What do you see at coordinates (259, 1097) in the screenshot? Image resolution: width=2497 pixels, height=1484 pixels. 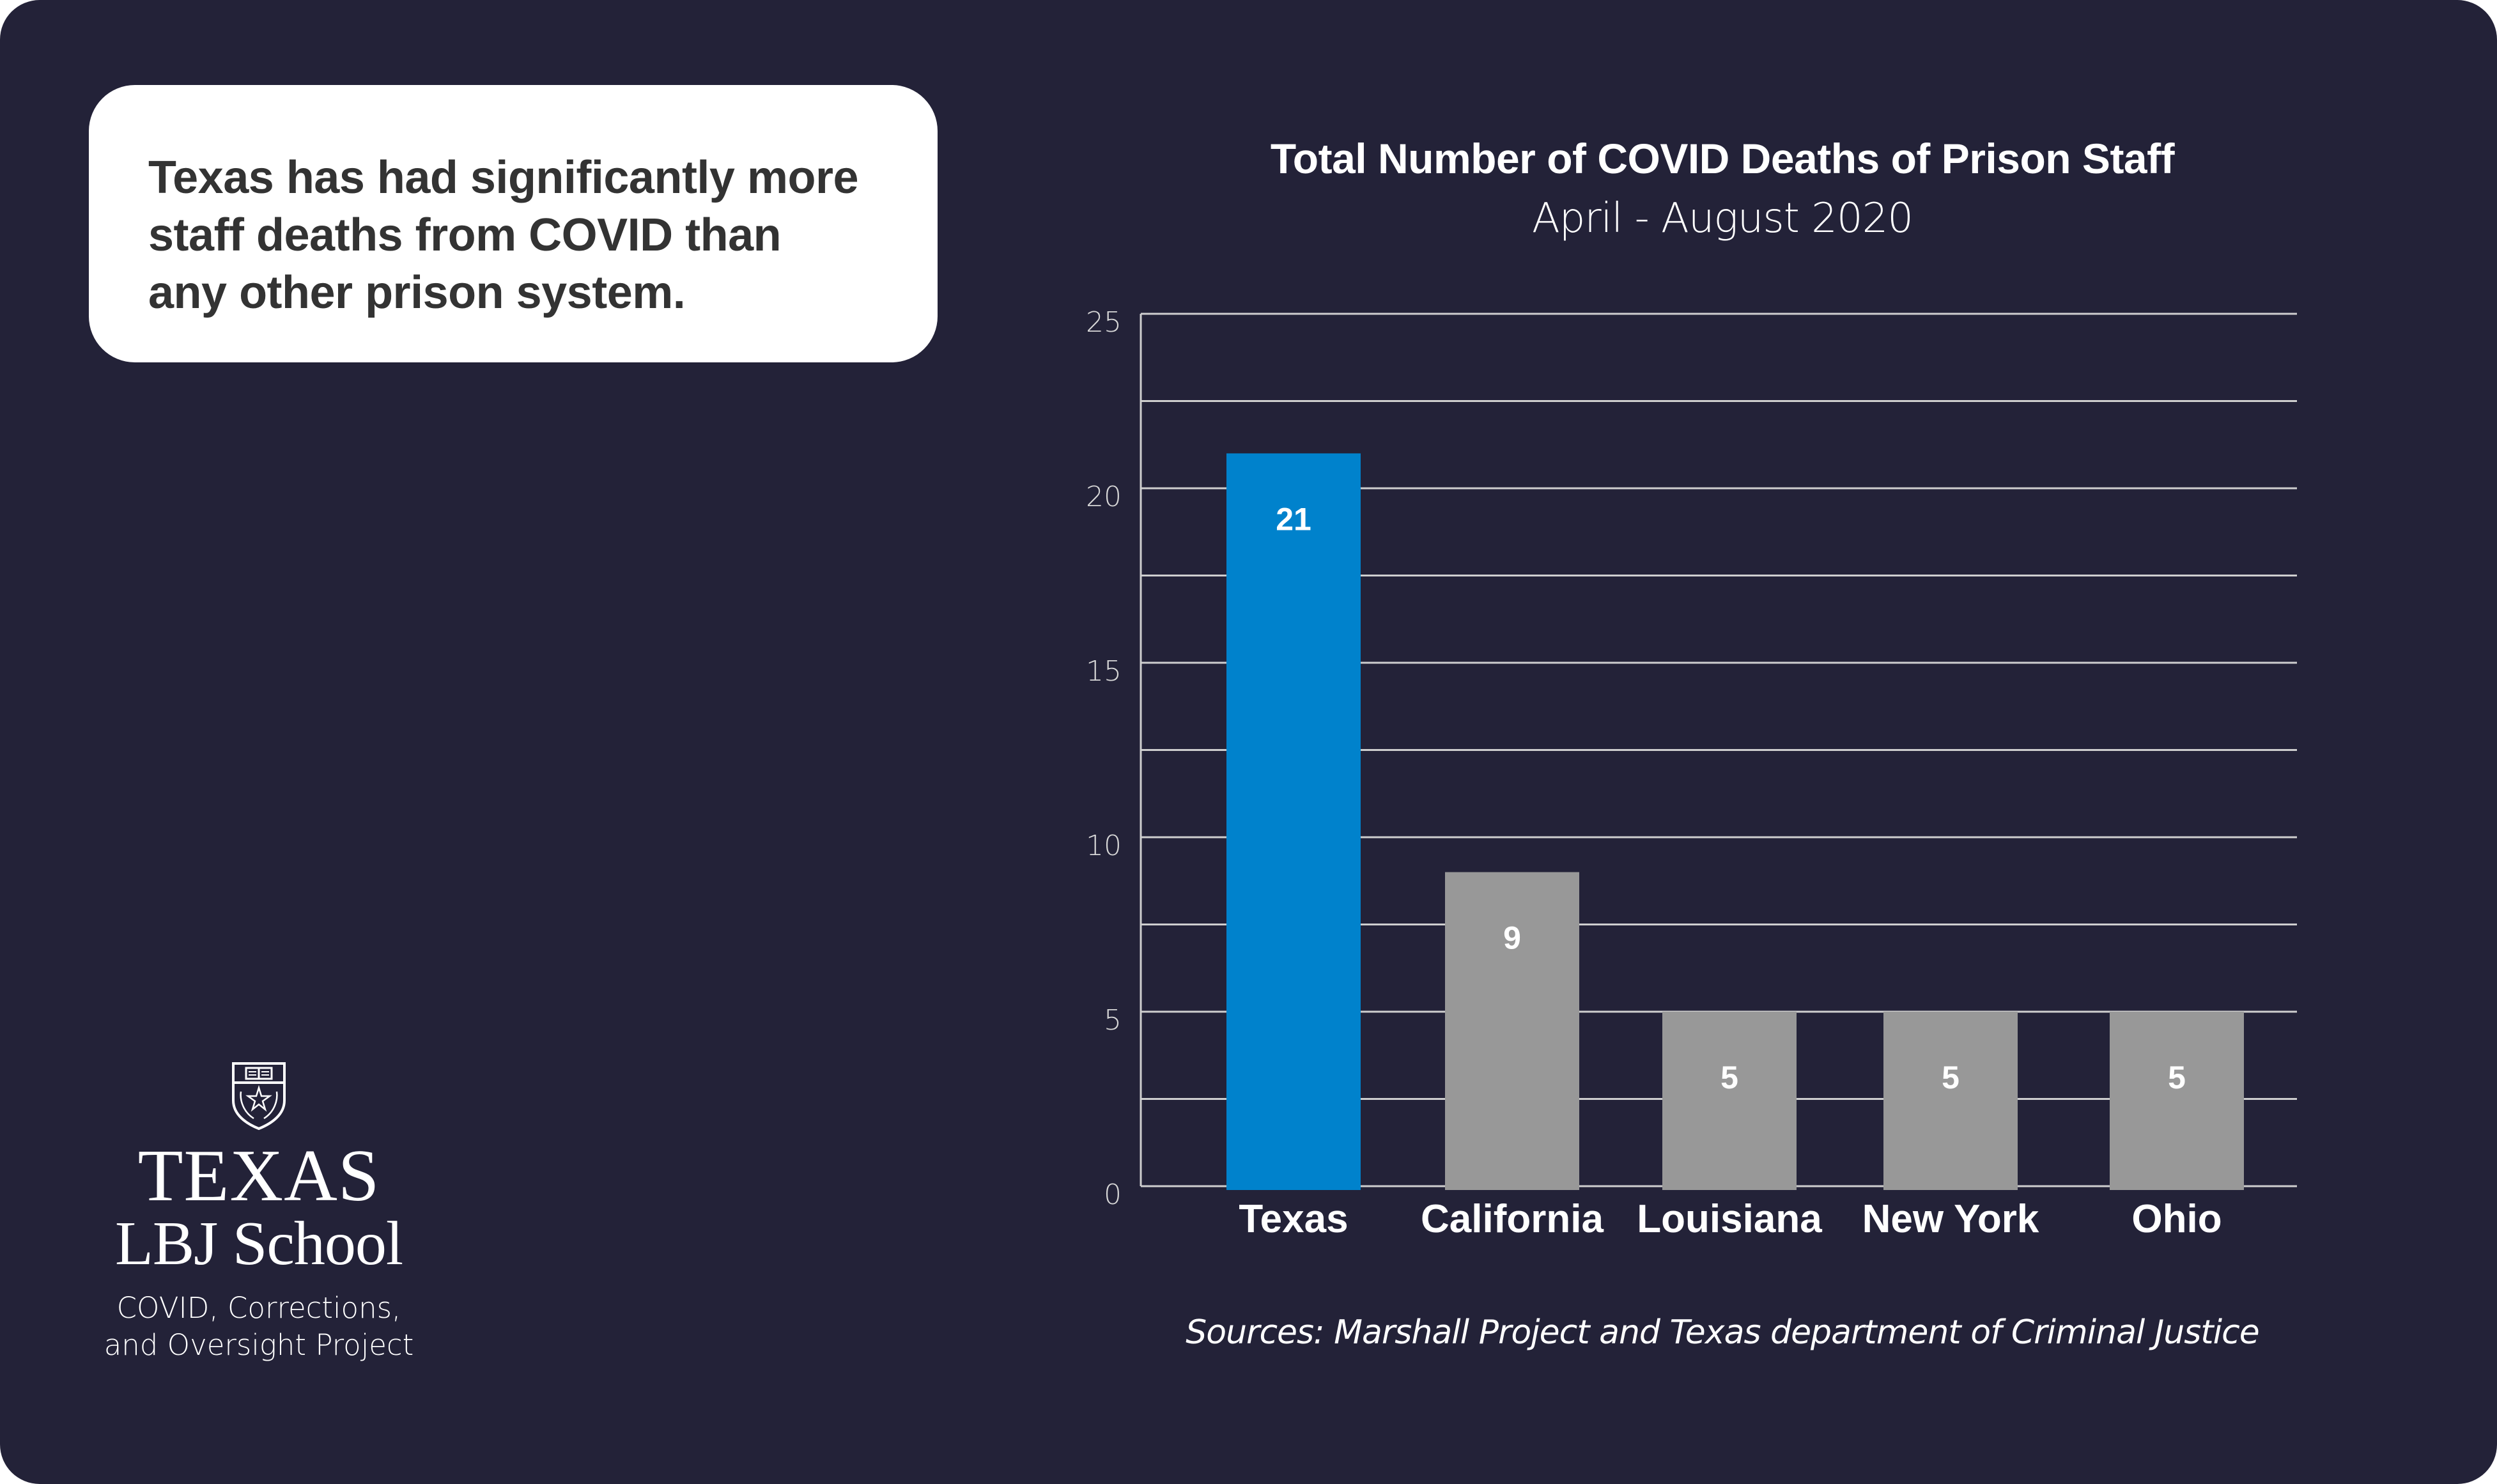 I see `ut-shield-icon` at bounding box center [259, 1097].